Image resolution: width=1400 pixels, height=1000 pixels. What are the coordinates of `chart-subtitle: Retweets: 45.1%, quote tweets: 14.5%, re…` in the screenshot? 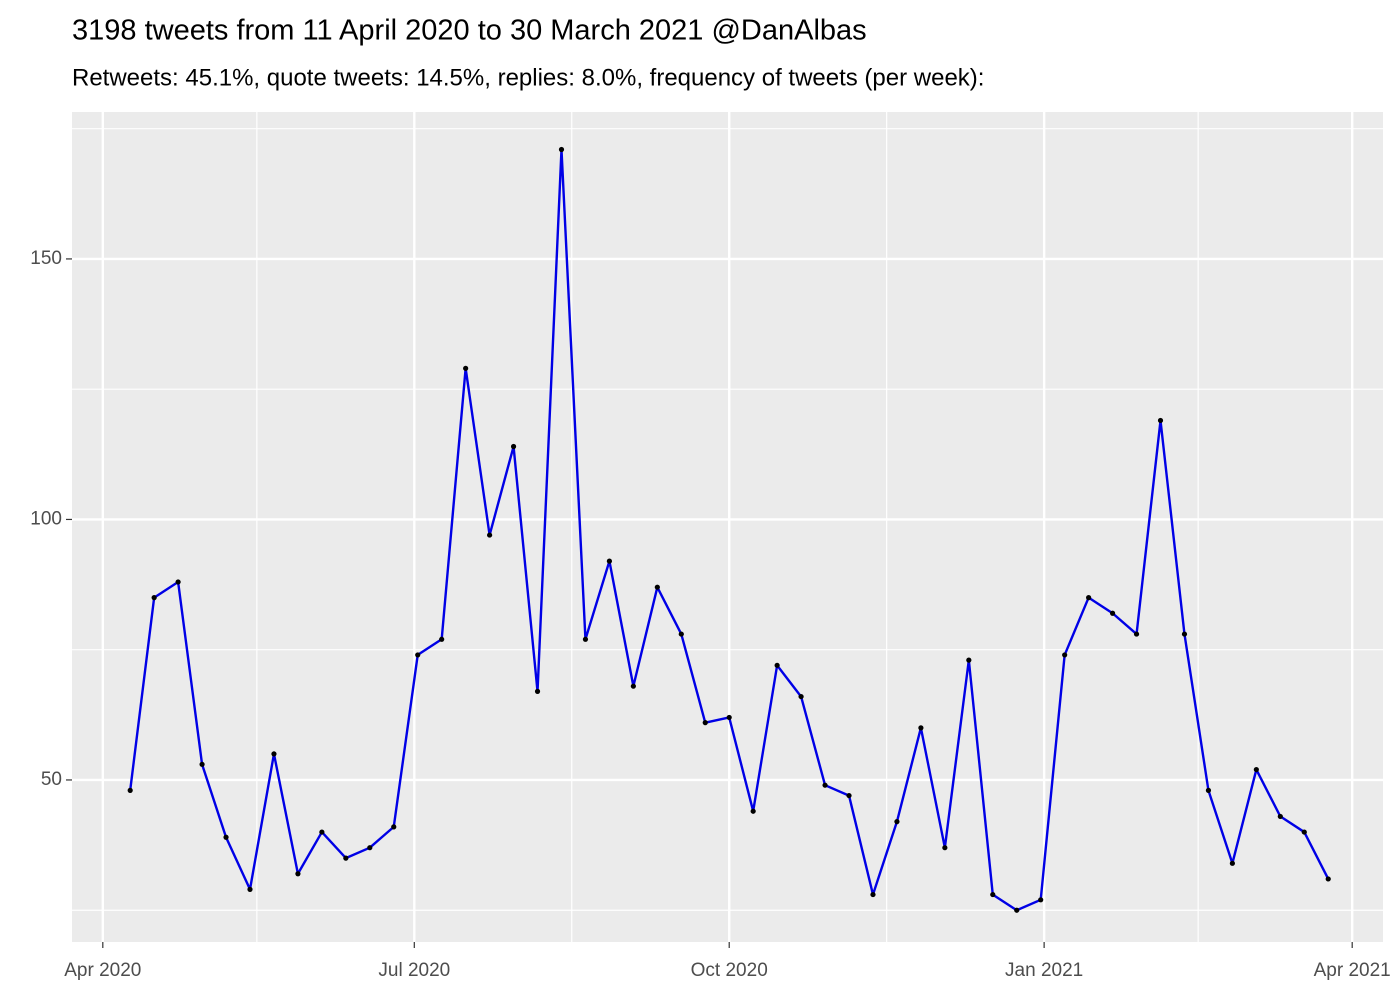 It's located at (528, 77).